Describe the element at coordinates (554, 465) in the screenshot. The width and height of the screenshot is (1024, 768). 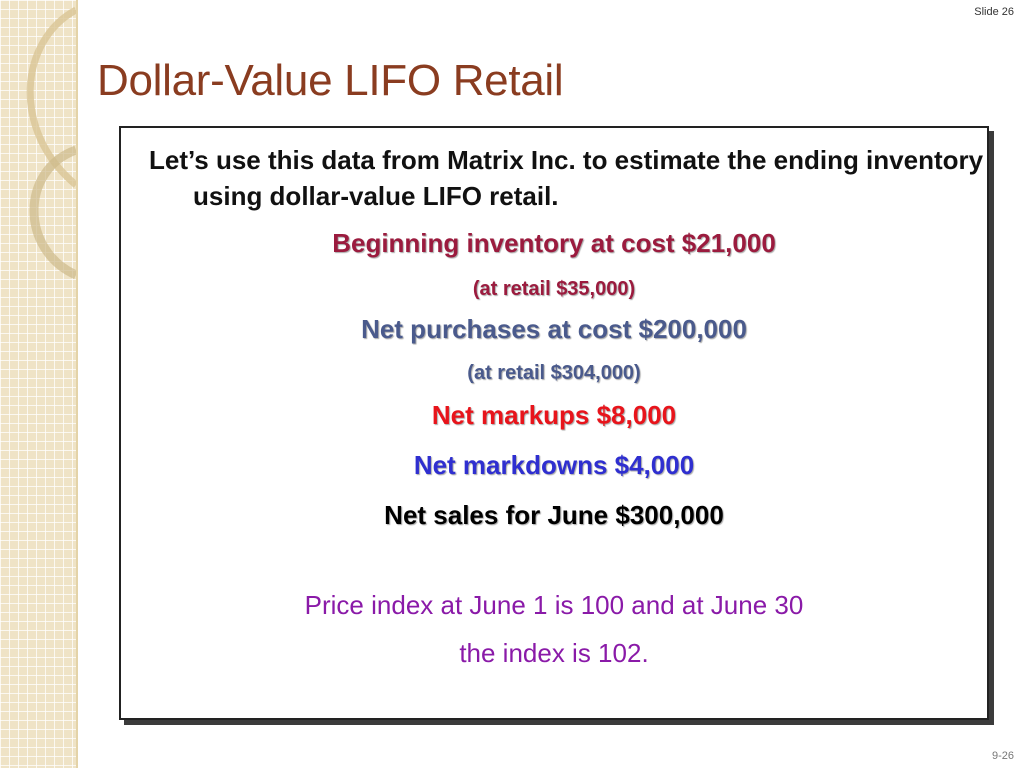
I see `net-markdowns: Net markdowns $4,000` at that location.